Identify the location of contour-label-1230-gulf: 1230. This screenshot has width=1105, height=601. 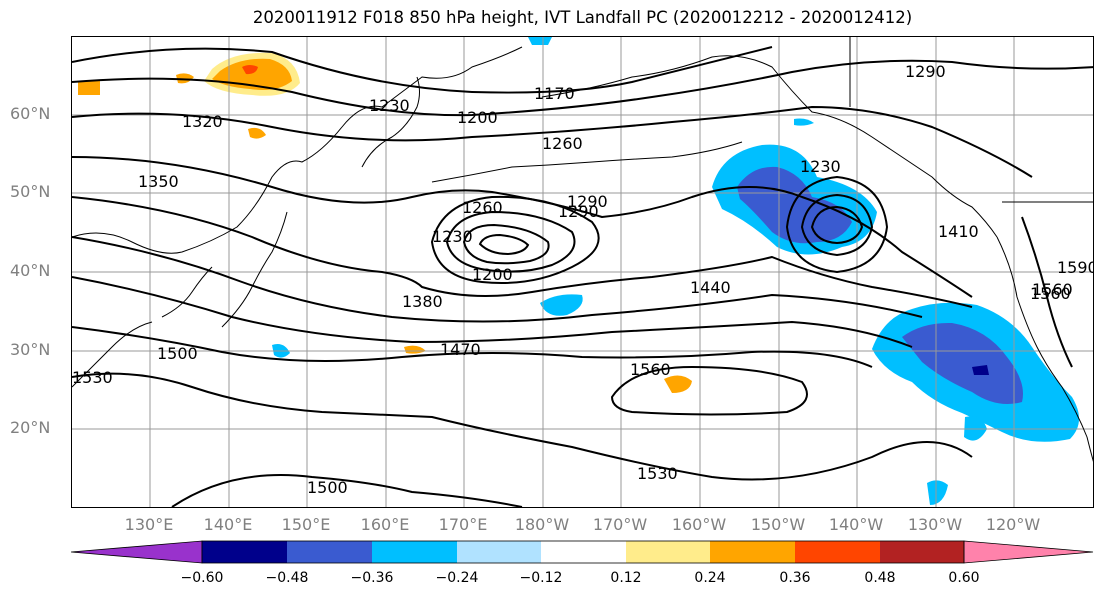
(820, 166).